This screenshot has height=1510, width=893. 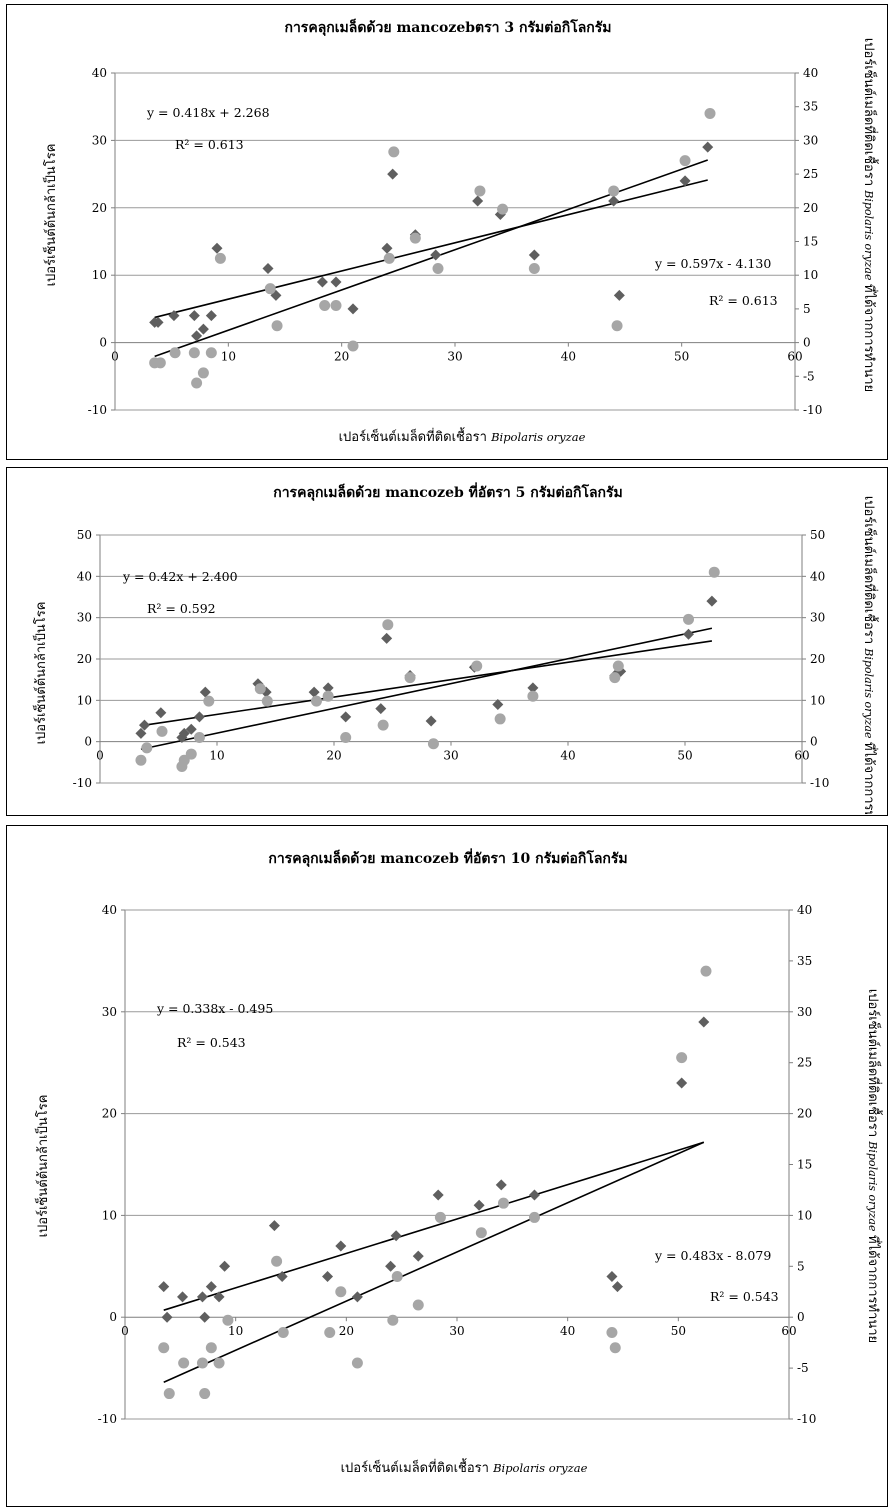 I want to click on annotation-eq1: y = 0.338x - 0.495, so click(x=214, y=1008).